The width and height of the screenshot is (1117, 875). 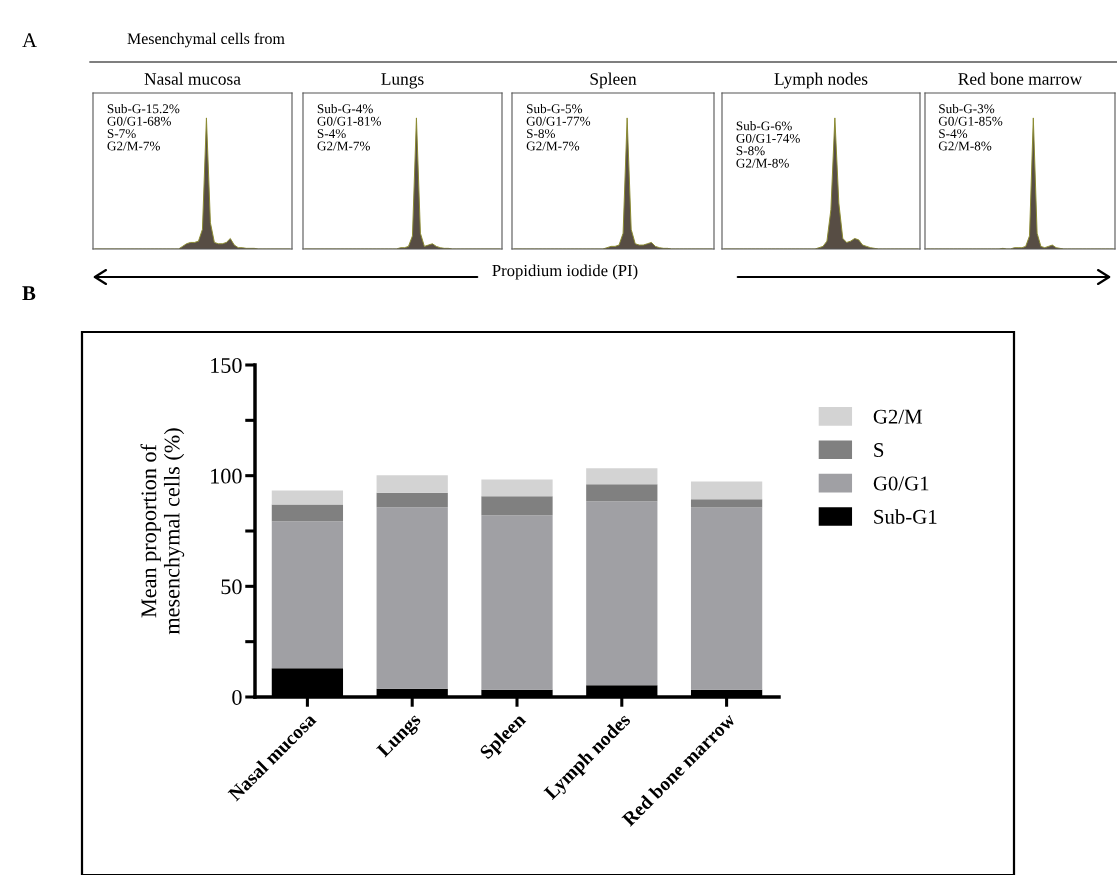 What do you see at coordinates (967, 108) in the screenshot?
I see `text: Sub-G-3%` at bounding box center [967, 108].